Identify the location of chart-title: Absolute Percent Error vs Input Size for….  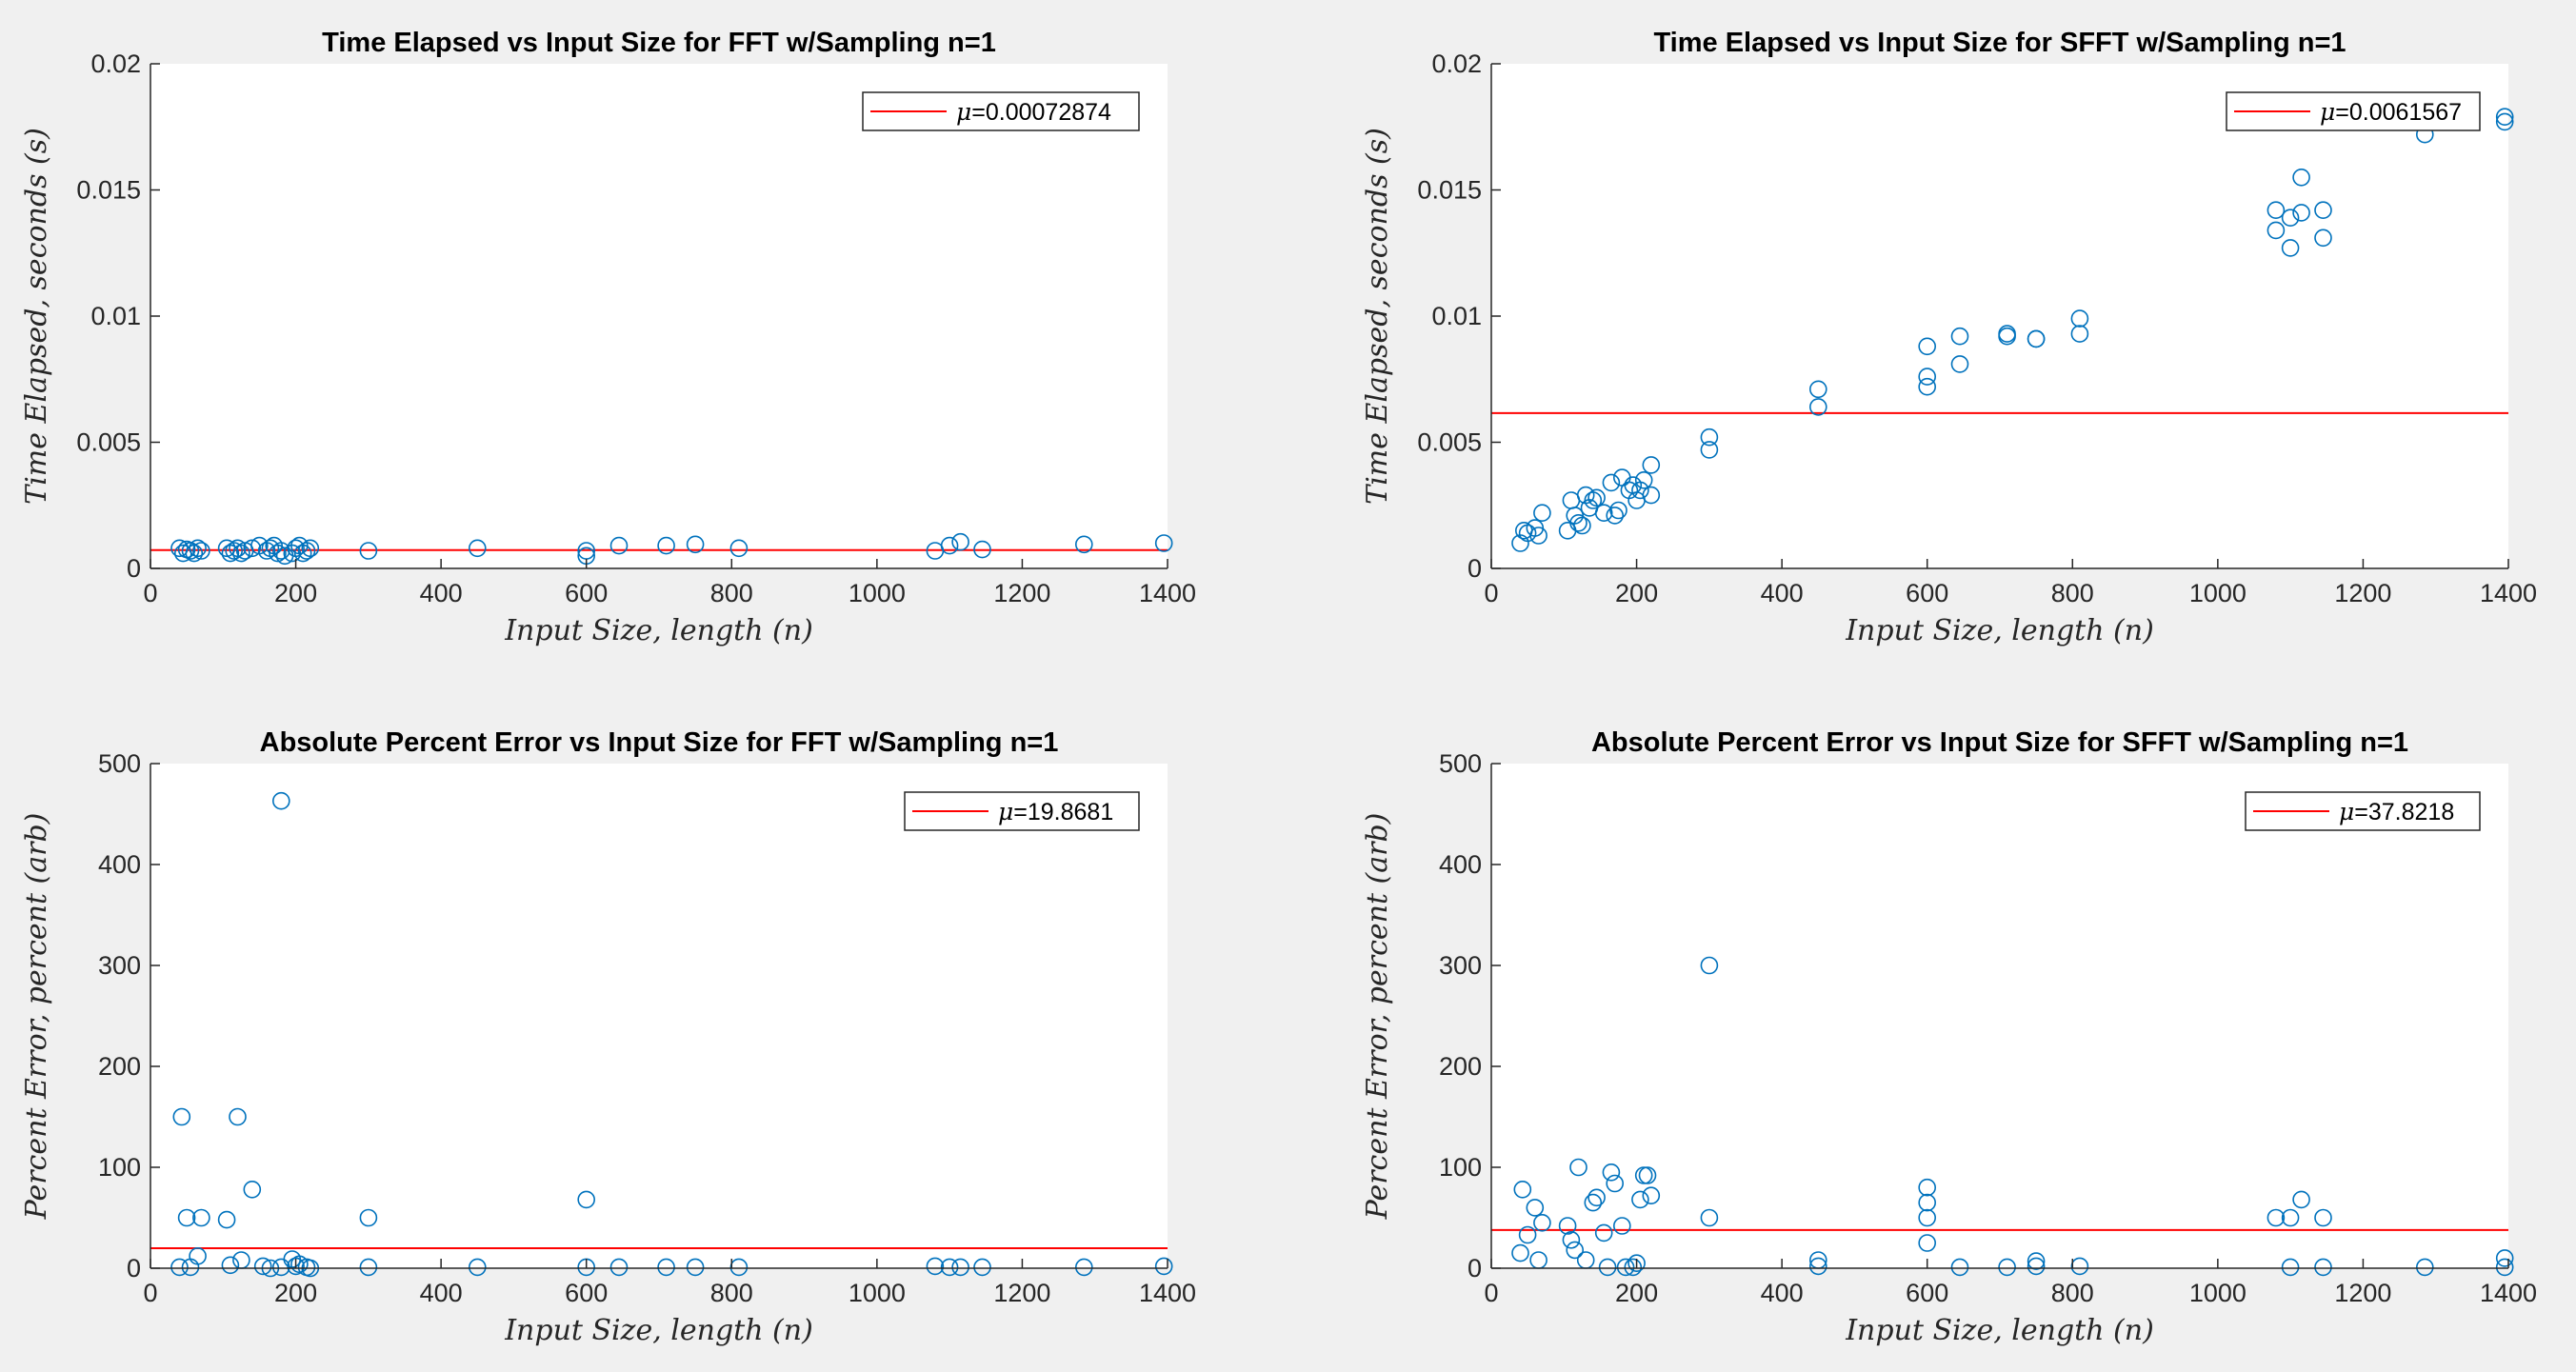
(659, 742).